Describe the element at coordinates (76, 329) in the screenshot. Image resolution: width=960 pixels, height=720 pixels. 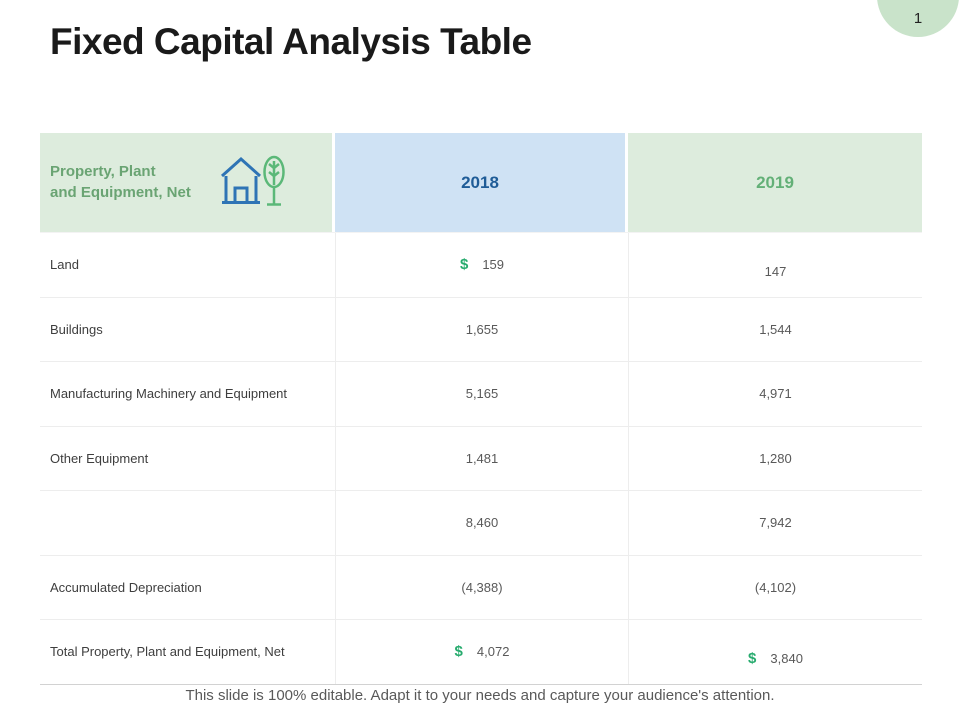
I see `row-label: Buildings` at that location.